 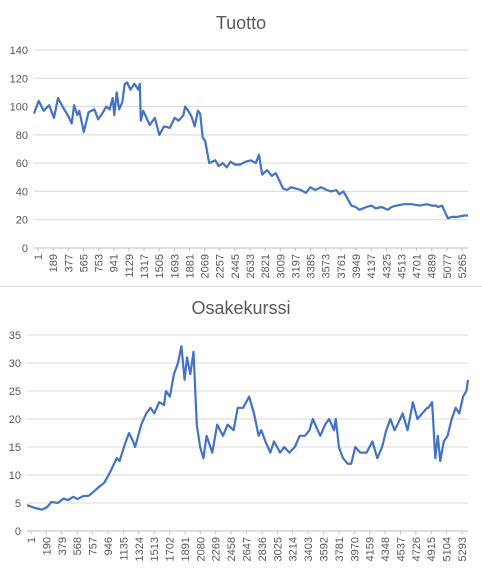 What do you see at coordinates (371, 549) in the screenshot?
I see `x-tick-label: 4159` at bounding box center [371, 549].